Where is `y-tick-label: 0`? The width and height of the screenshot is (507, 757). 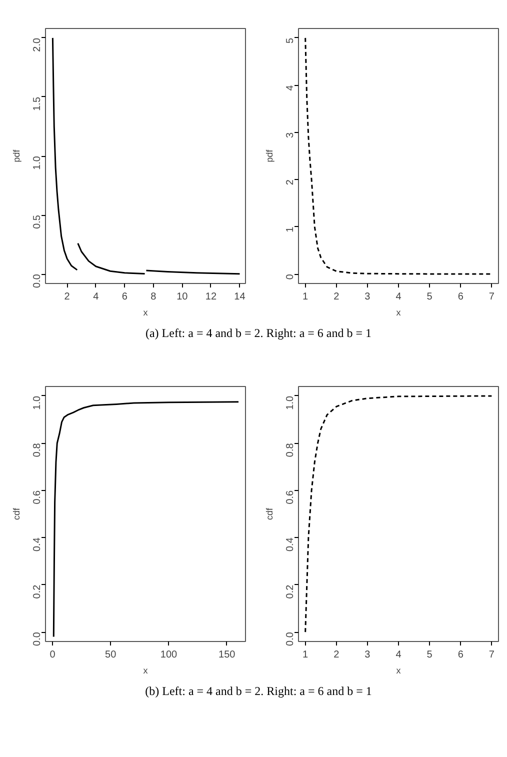
y-tick-label: 0 is located at coordinates (290, 277).